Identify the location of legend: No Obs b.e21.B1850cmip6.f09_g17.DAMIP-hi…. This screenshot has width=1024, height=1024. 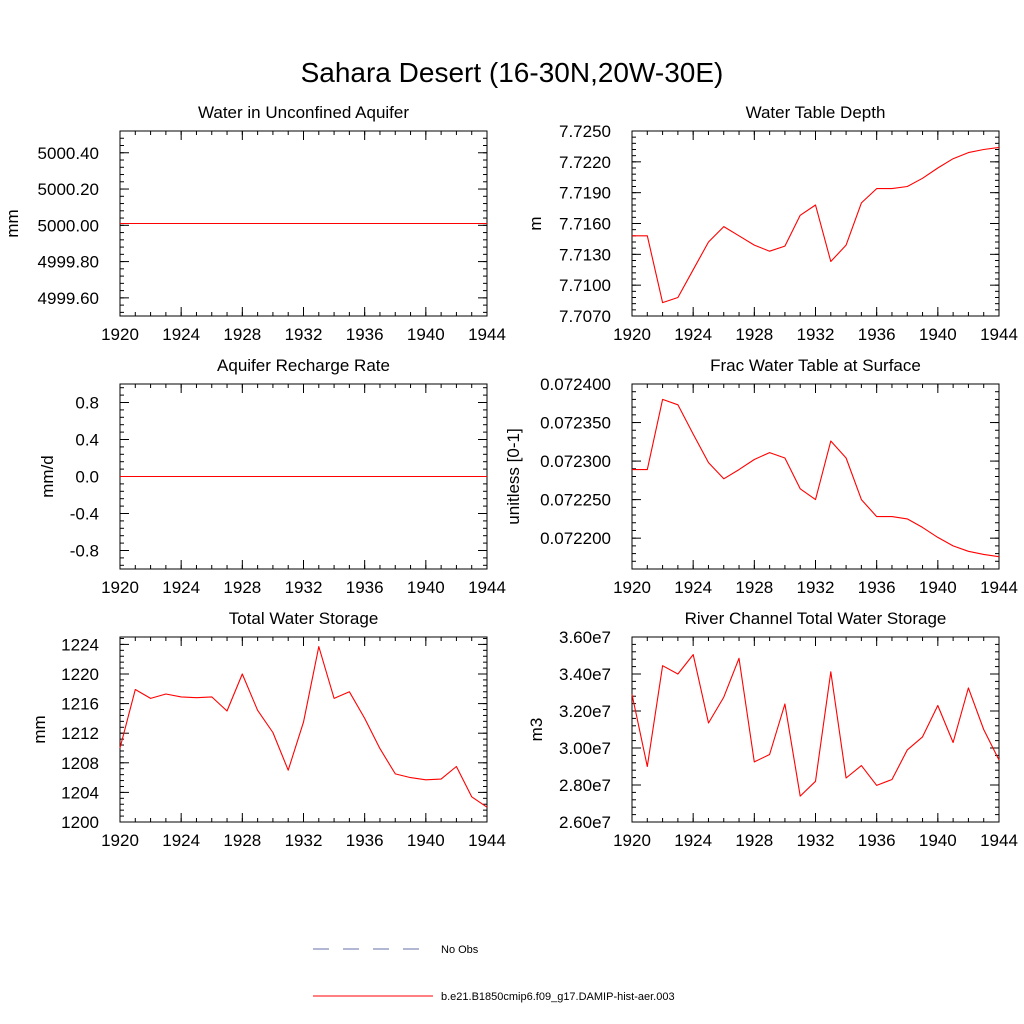
(494, 973).